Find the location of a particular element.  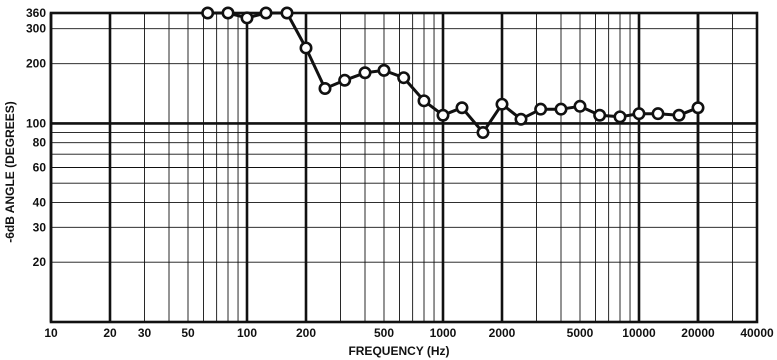

y-tick-label: 200 is located at coordinates (36, 64).